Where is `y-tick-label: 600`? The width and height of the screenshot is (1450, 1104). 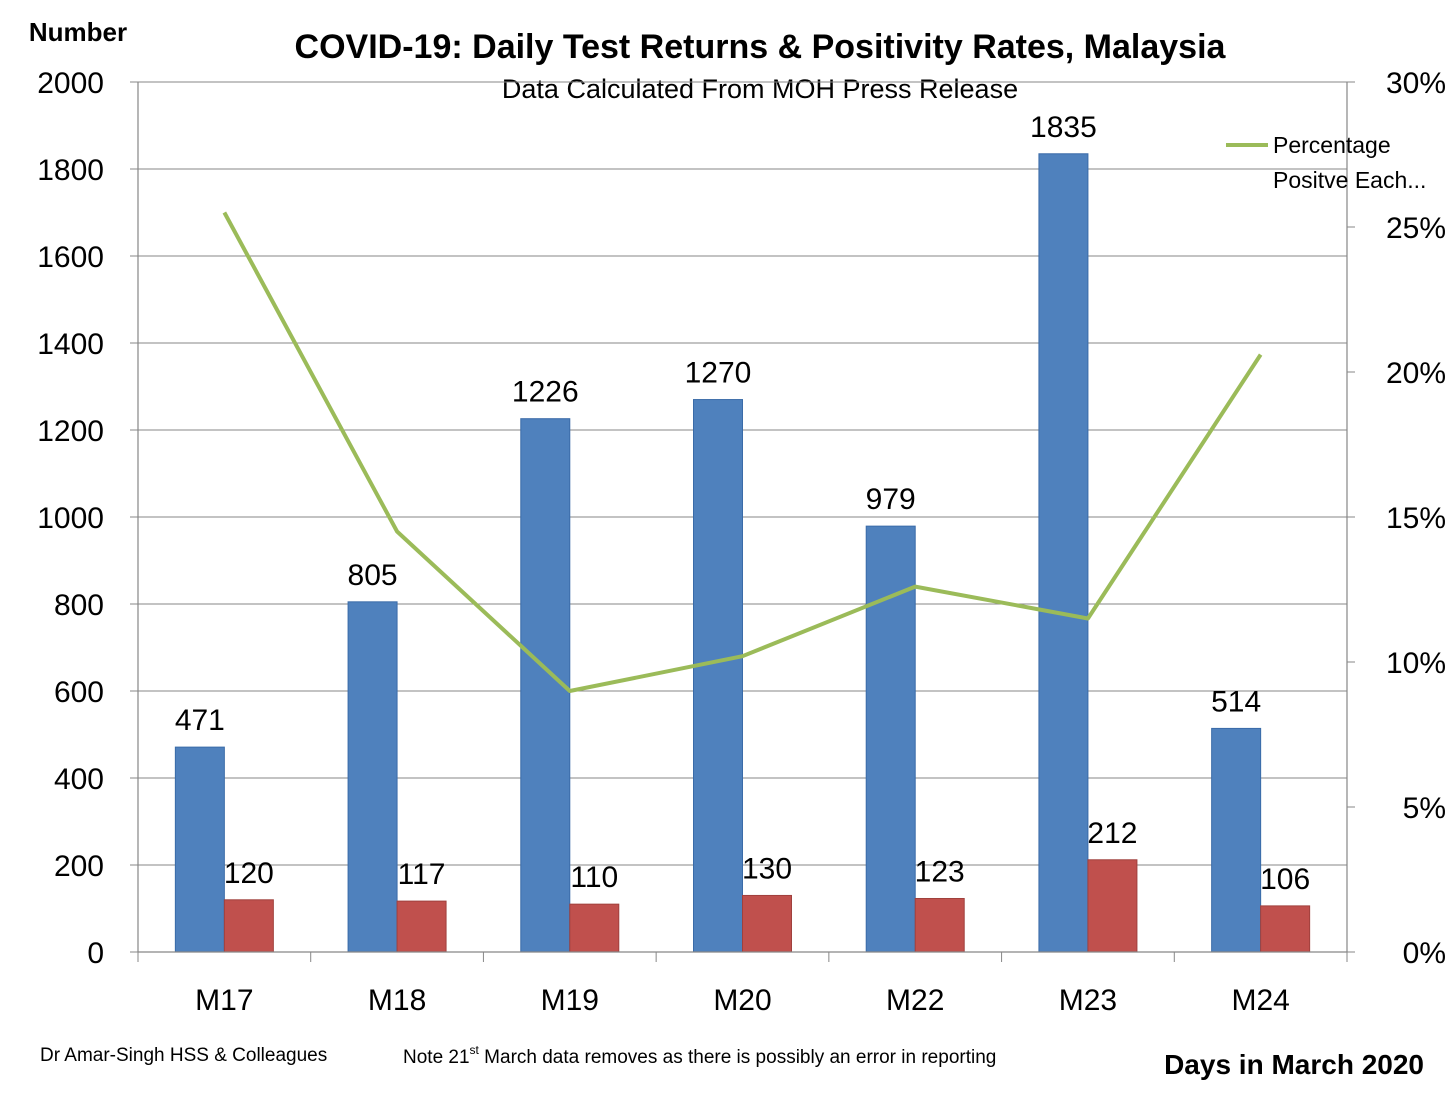
y-tick-label: 600 is located at coordinates (79, 692).